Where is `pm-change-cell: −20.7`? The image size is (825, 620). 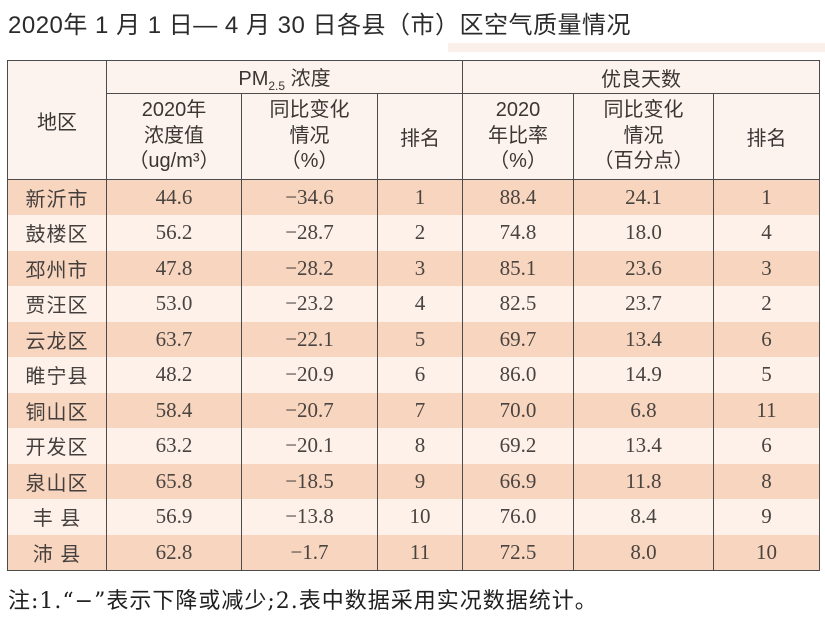 pm-change-cell: −20.7 is located at coordinates (309, 410).